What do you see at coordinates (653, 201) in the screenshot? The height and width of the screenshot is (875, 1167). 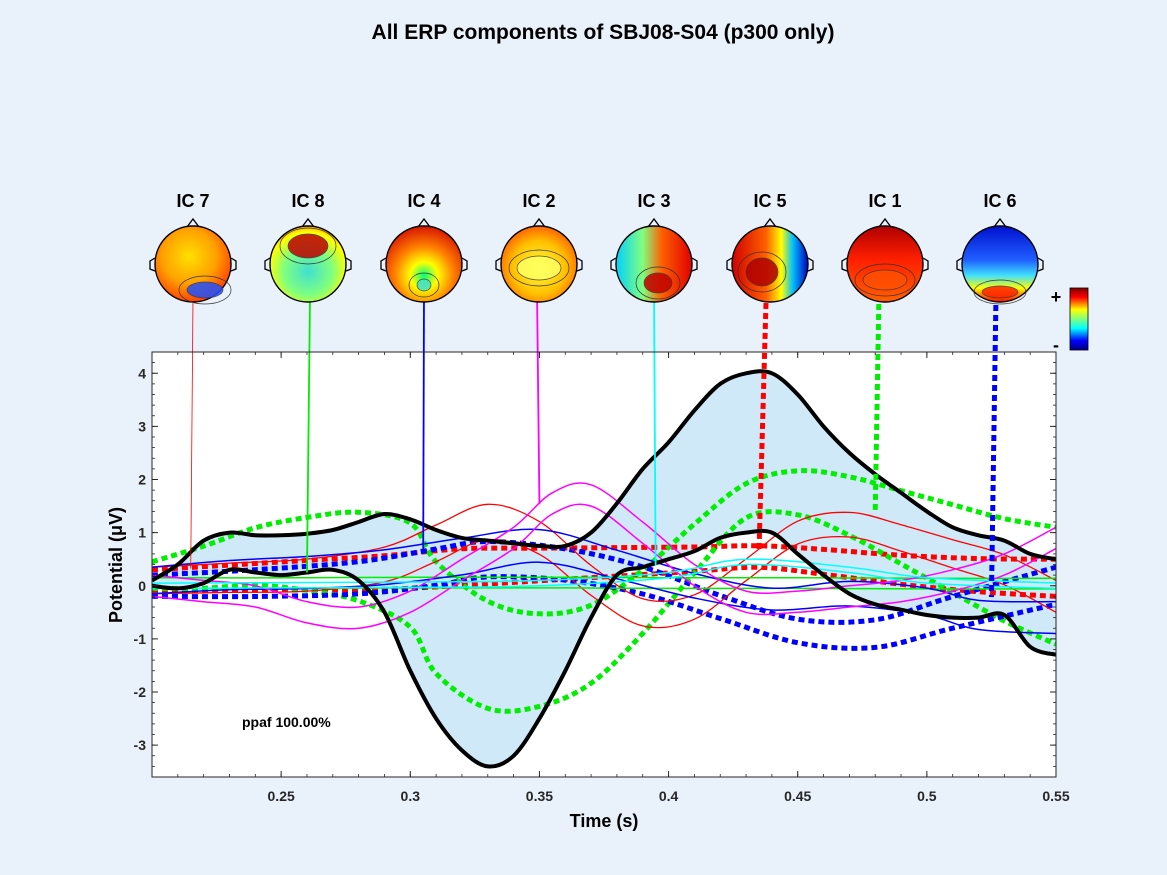 I see `scalp-map-label: IC 3` at bounding box center [653, 201].